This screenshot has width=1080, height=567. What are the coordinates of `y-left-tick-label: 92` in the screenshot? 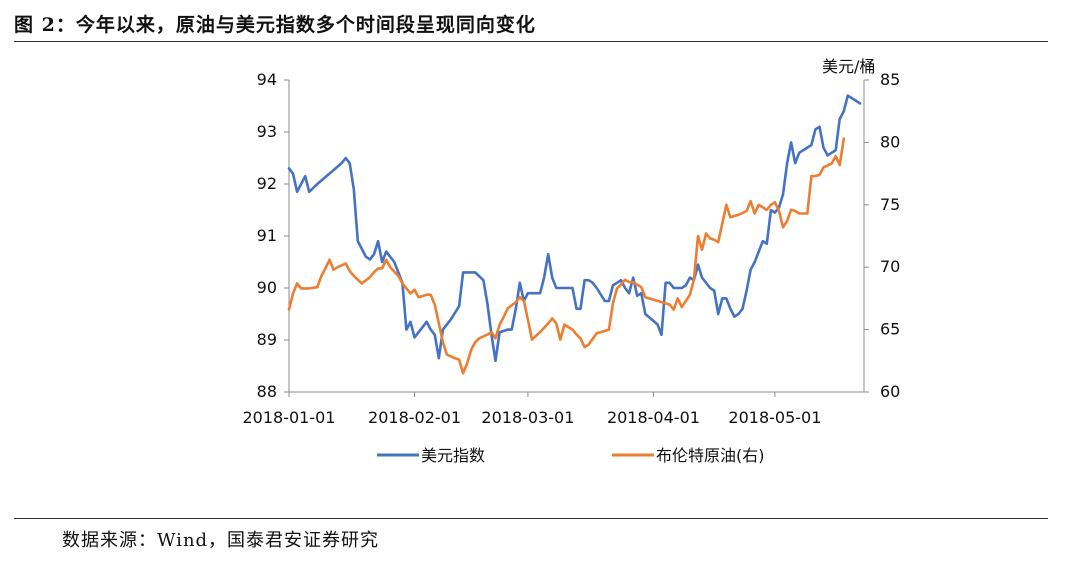 It's located at (267, 183).